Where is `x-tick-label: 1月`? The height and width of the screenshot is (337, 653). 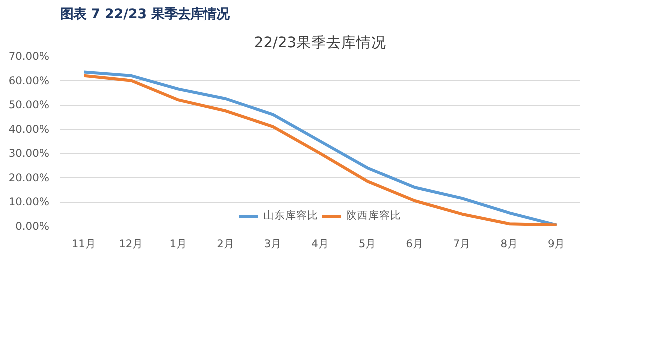 x-tick-label: 1月 is located at coordinates (179, 244).